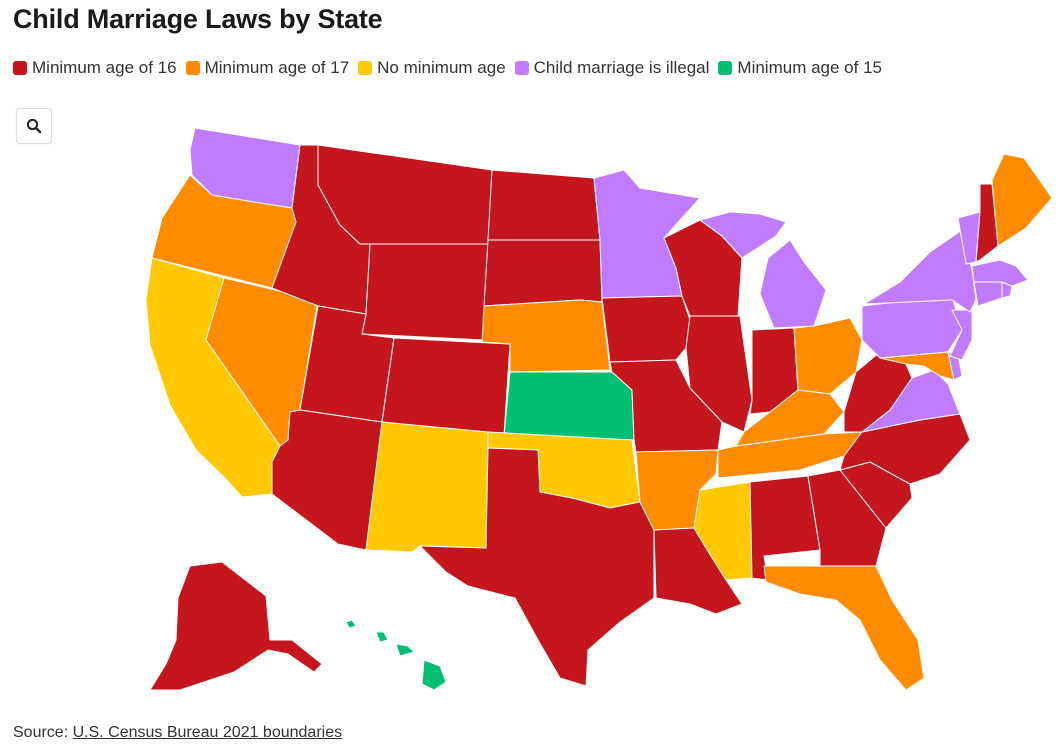 The image size is (1061, 750). I want to click on state-pennsylvania, so click(912, 327).